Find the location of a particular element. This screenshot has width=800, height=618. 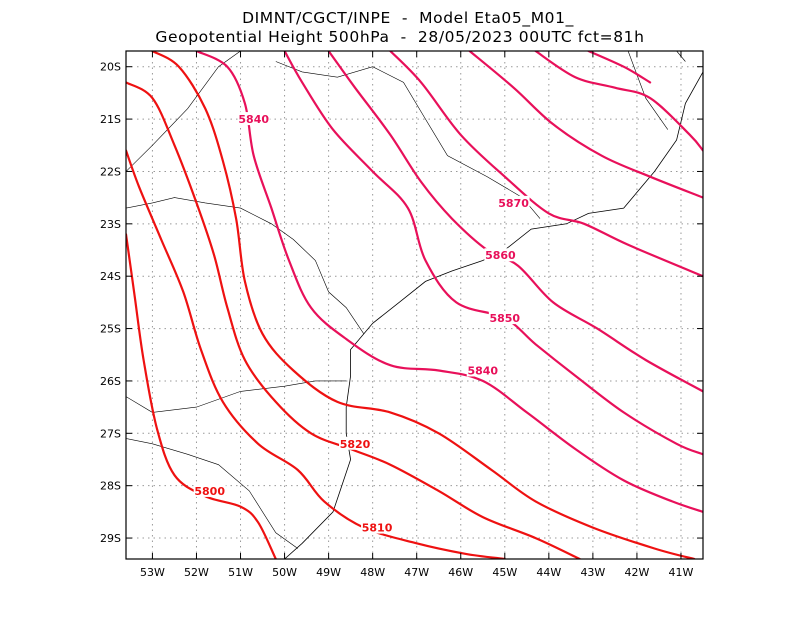

lat-tick-label: 25S is located at coordinates (110, 329).